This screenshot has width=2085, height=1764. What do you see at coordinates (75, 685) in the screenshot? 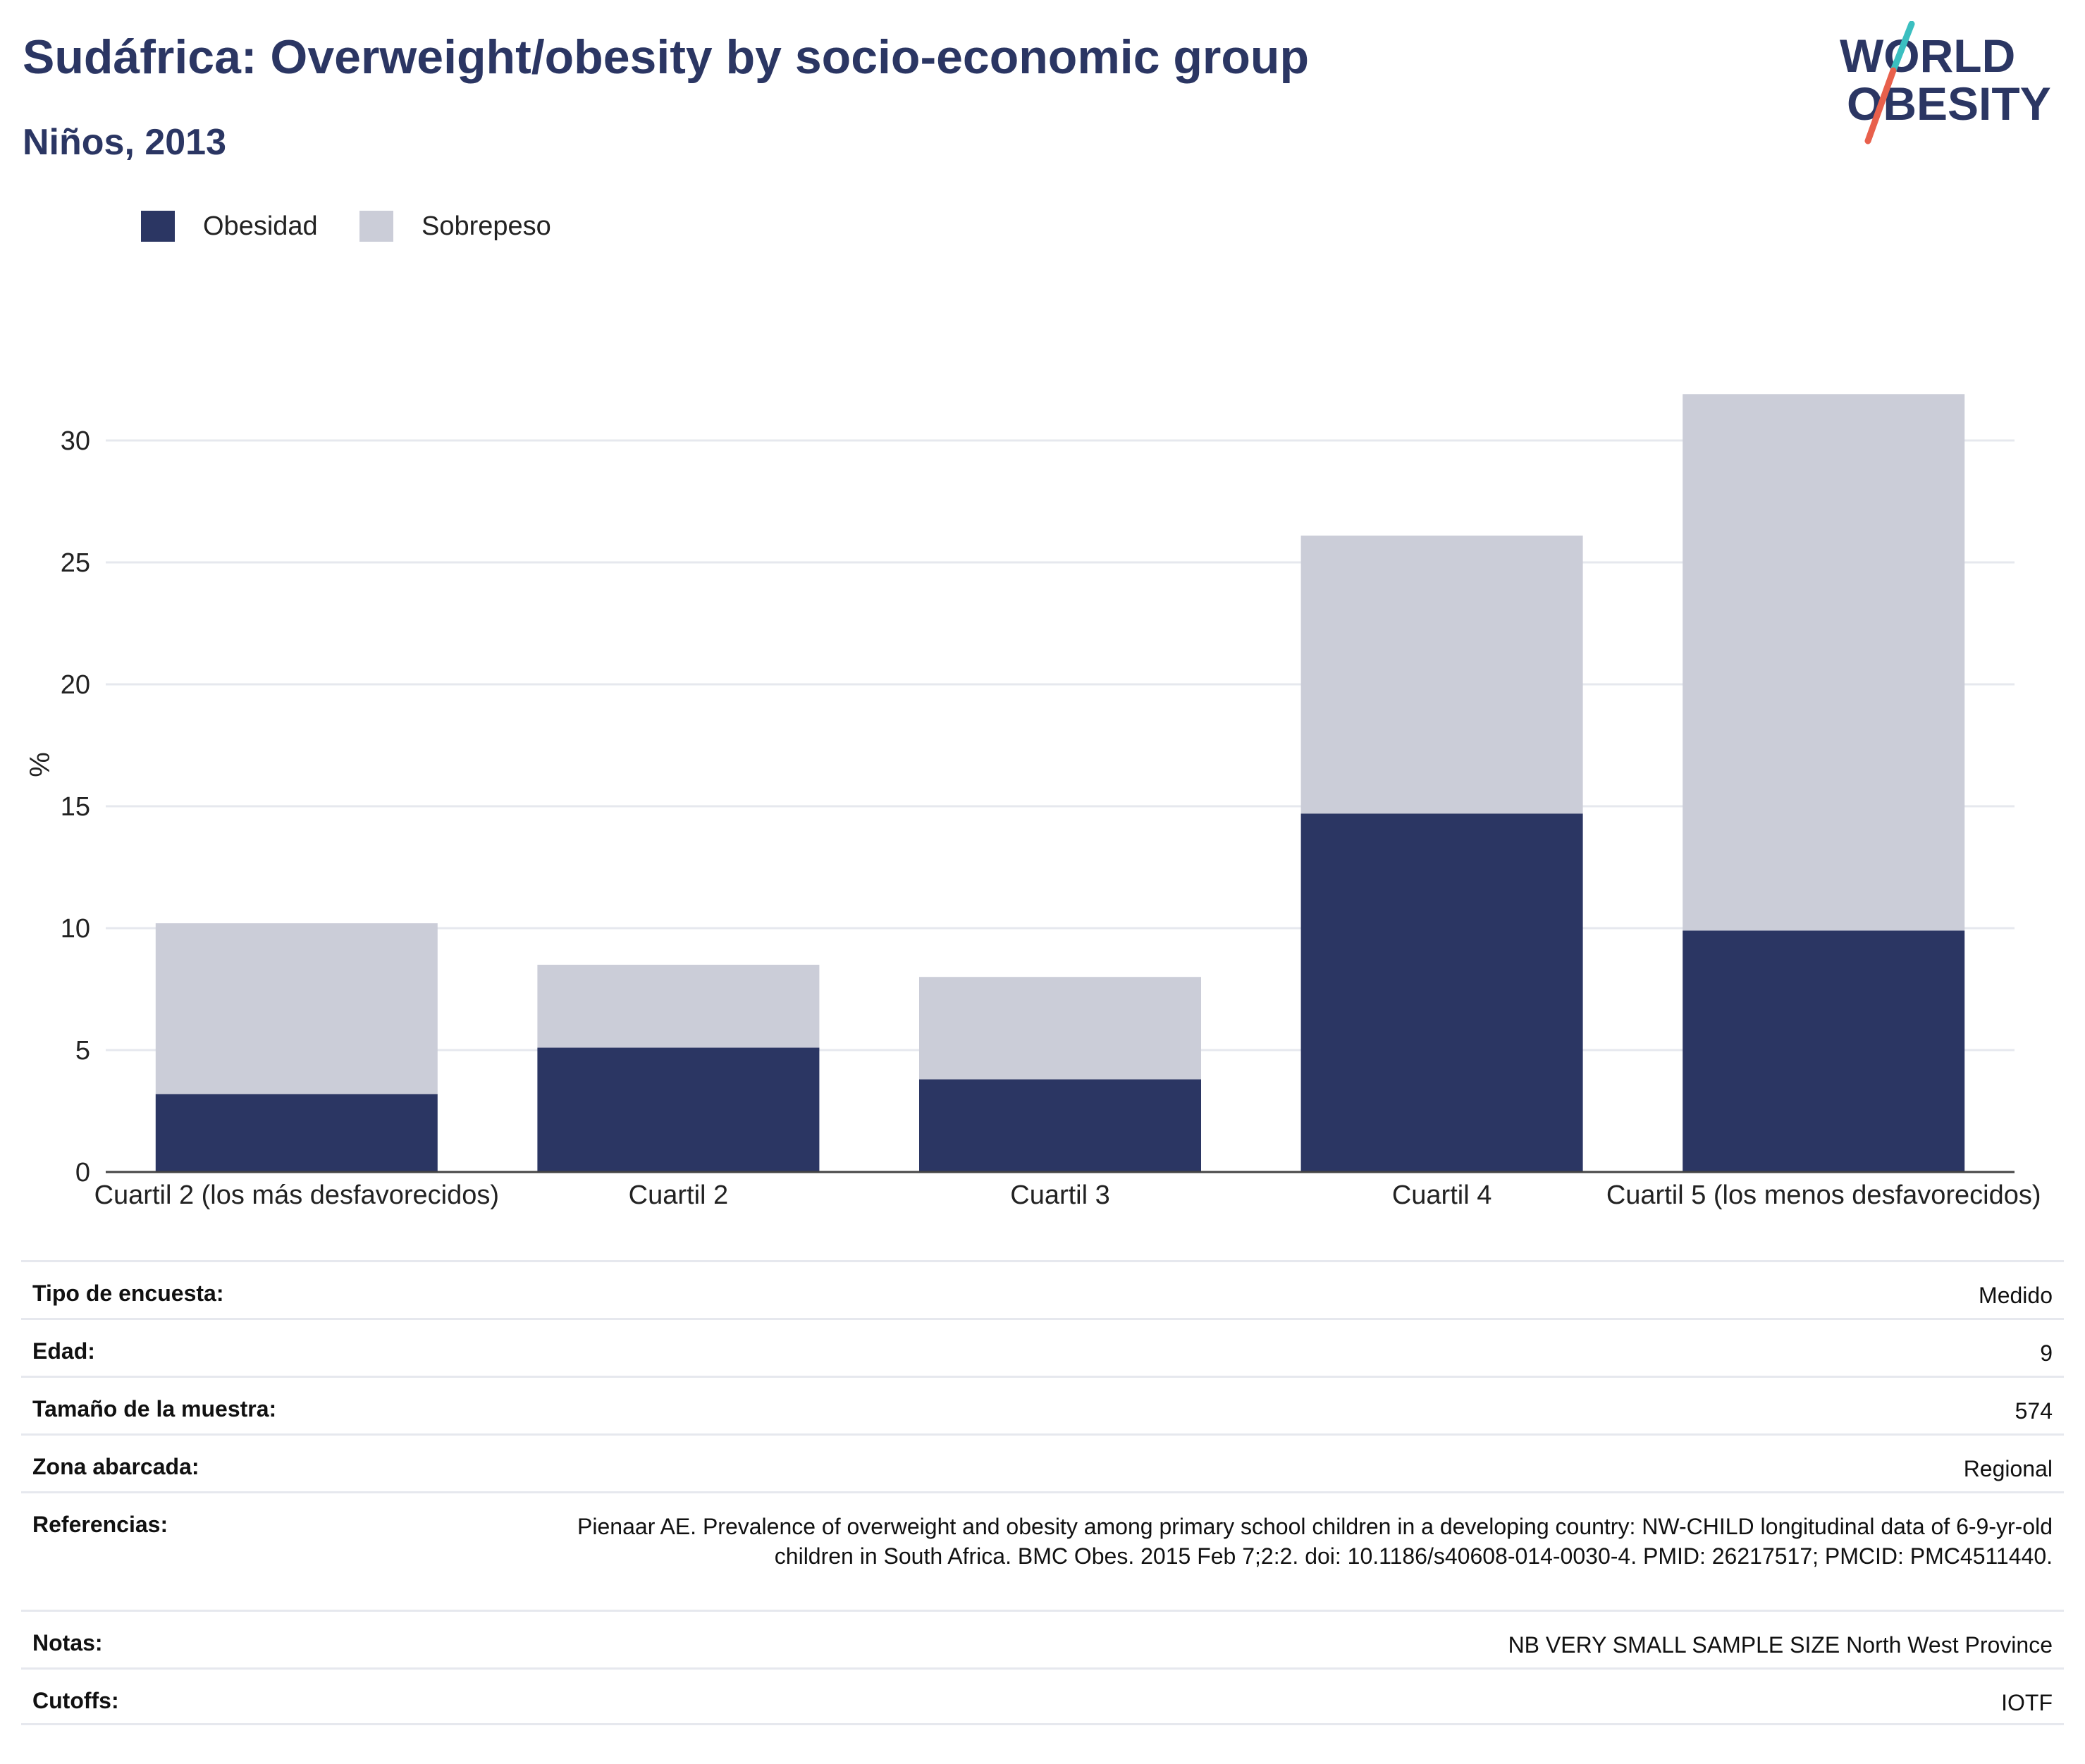
I see `y-tick-label: 20` at bounding box center [75, 685].